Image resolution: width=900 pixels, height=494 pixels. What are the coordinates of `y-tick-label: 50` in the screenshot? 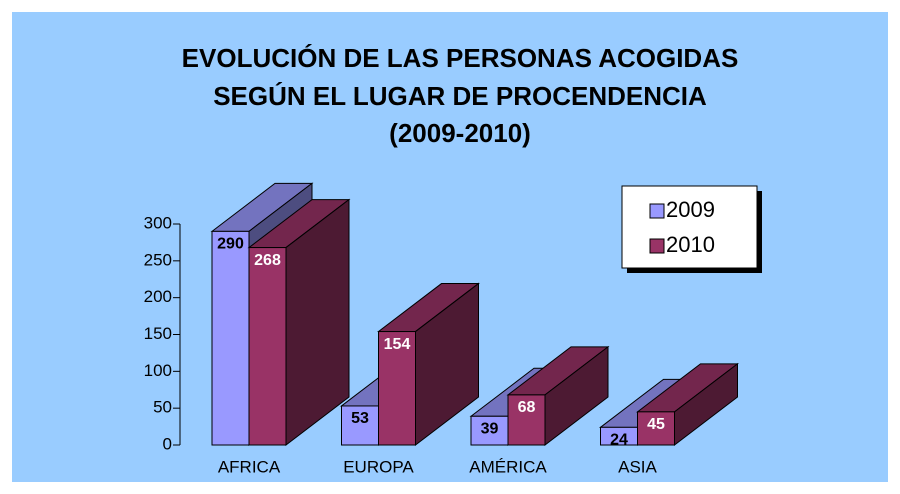 It's located at (162, 407).